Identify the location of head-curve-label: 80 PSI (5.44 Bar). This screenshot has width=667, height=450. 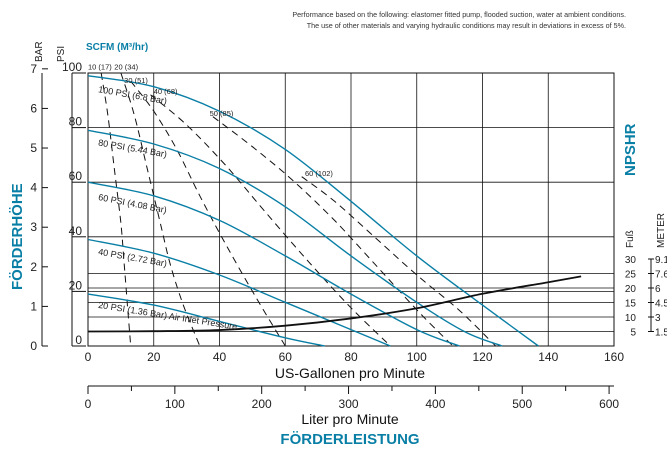
(133, 148).